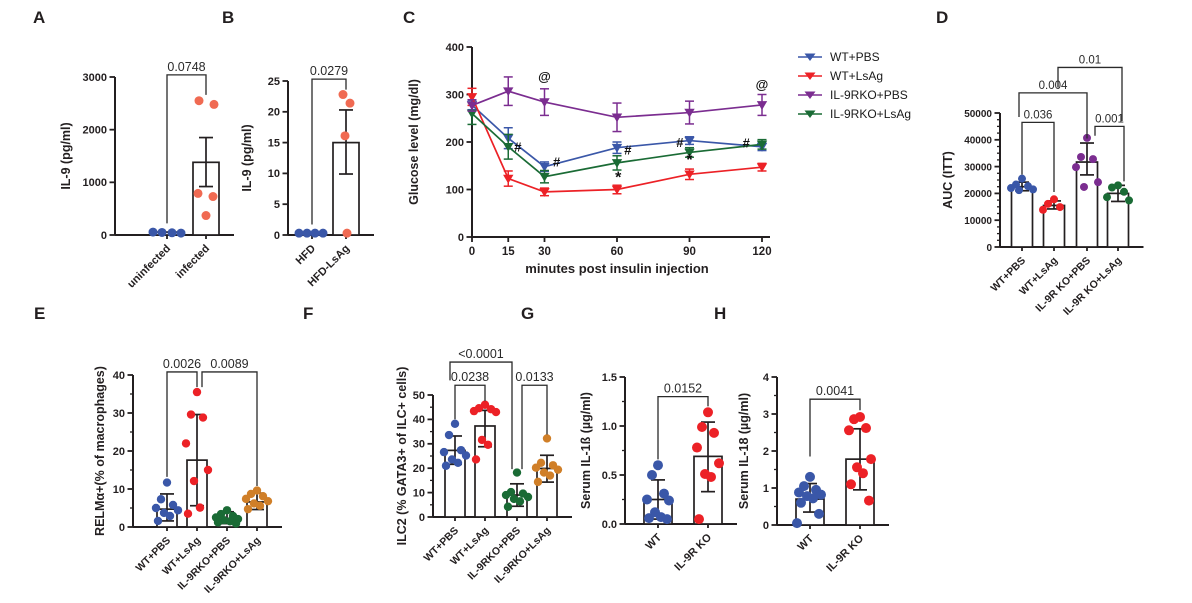 The width and height of the screenshot is (1192, 603). Describe the element at coordinates (419, 420) in the screenshot. I see `svg-text: 40` at that location.